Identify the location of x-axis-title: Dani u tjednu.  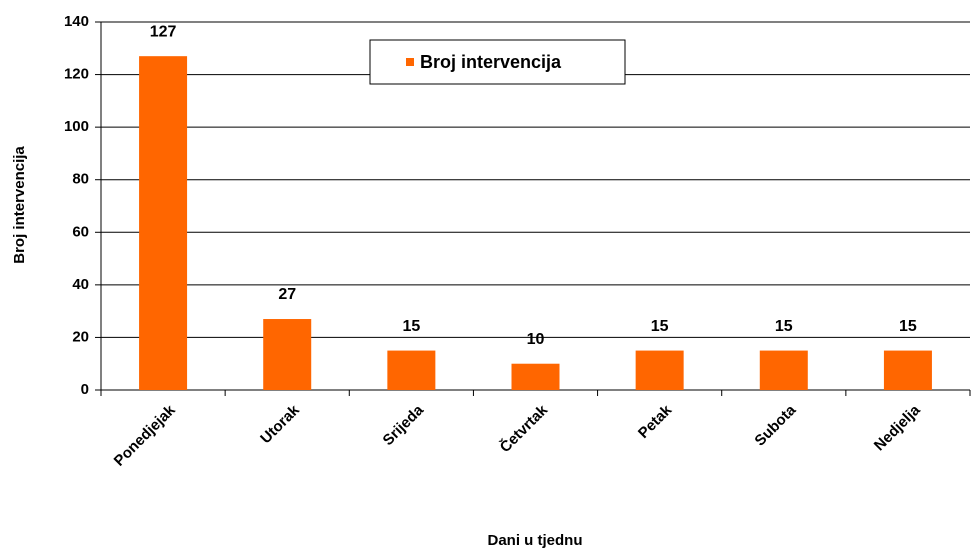
(535, 540).